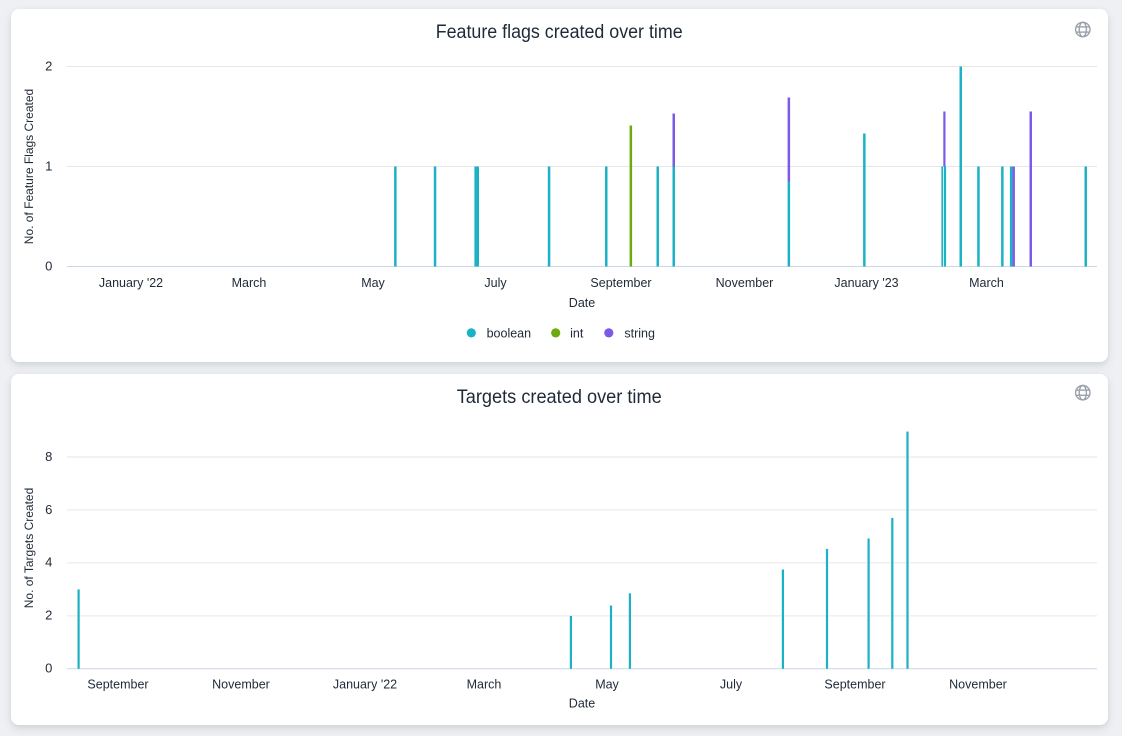 This screenshot has height=736, width=1122. Describe the element at coordinates (559, 32) in the screenshot. I see `svg-text:Feature flags created over tim: Feature flags created over time` at that location.